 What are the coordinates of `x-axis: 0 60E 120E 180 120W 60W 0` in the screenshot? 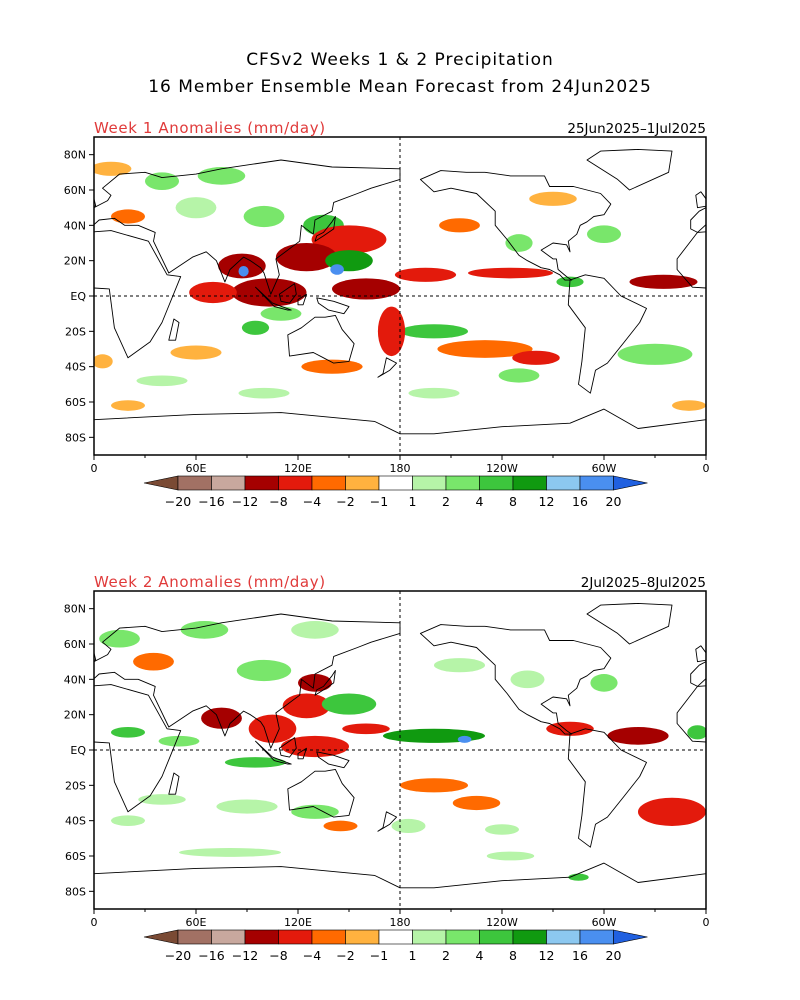 It's located at (400, 465).